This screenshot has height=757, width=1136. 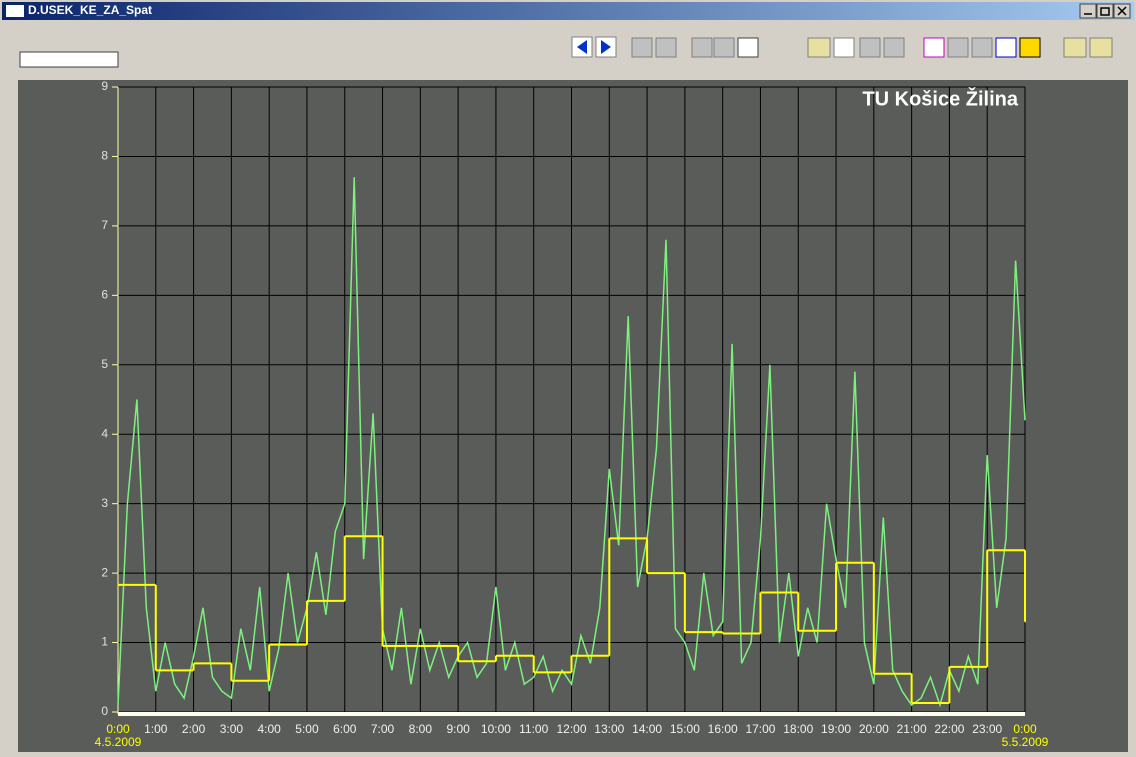 I want to click on x-tick-label: 20:00, so click(x=874, y=729).